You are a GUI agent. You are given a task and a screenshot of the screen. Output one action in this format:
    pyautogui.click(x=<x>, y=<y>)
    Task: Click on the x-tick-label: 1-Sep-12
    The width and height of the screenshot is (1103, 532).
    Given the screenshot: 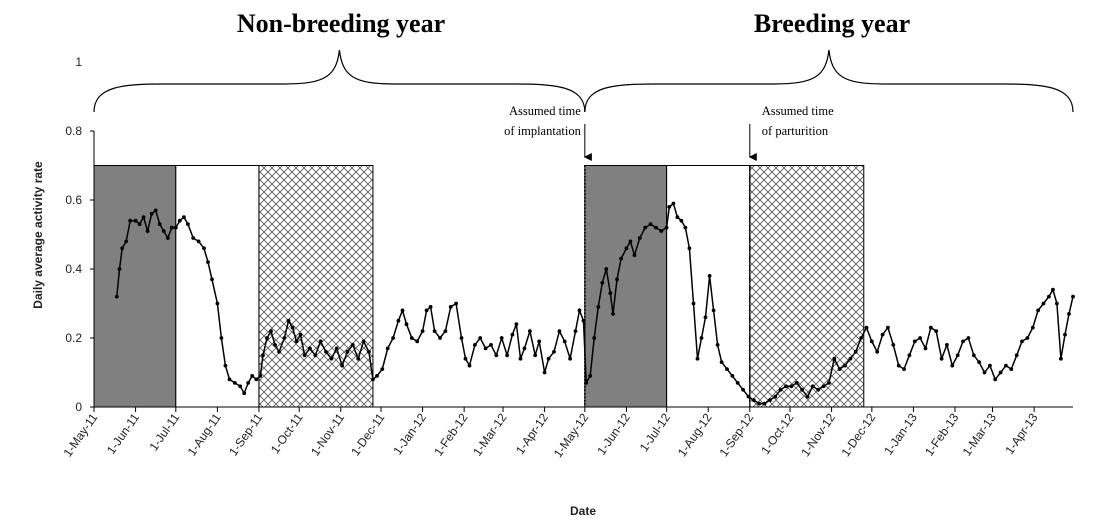 What is the action you would take?
    pyautogui.click(x=736, y=434)
    